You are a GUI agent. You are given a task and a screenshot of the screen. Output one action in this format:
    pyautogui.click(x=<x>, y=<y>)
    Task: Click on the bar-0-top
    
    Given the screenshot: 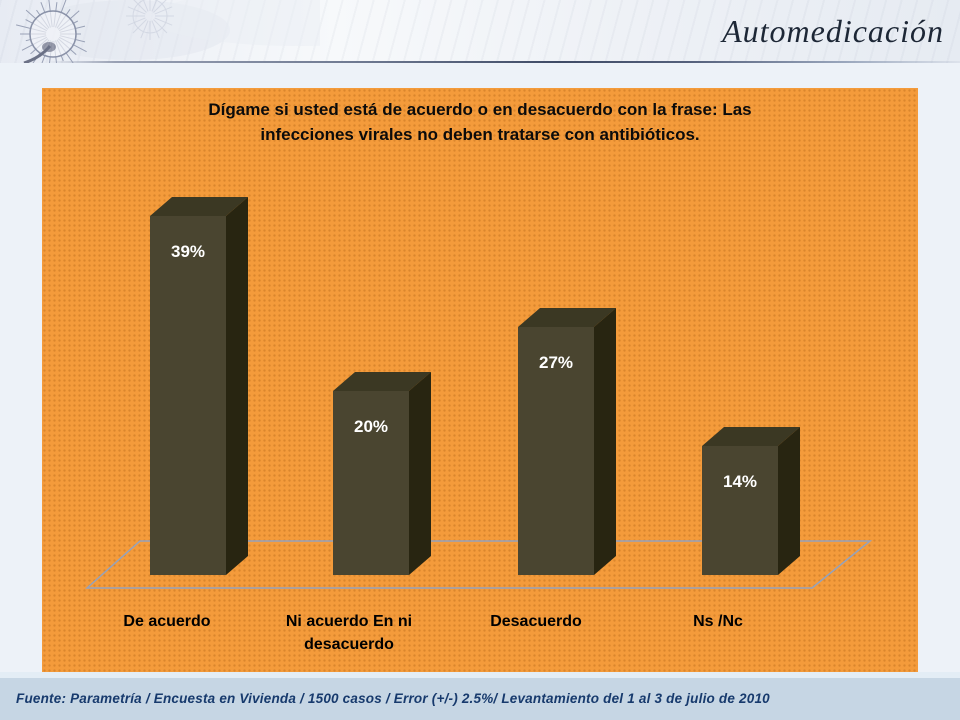 What is the action you would take?
    pyautogui.click(x=199, y=206)
    